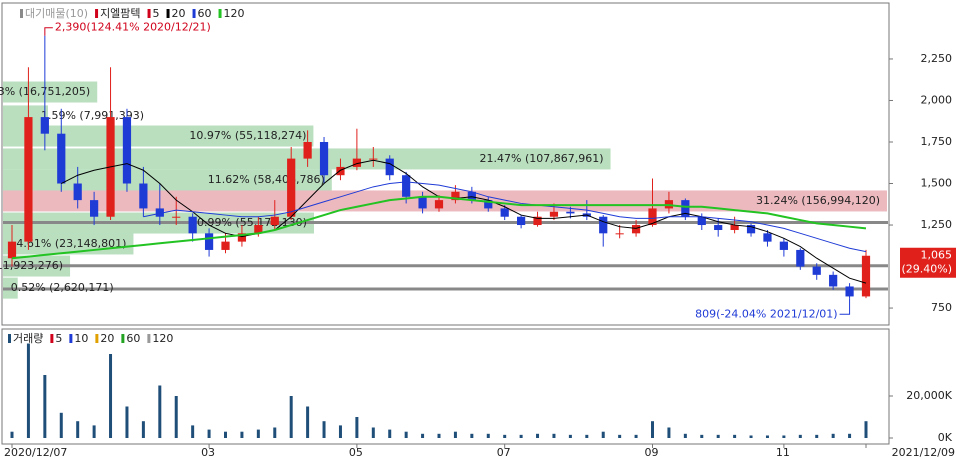 This screenshot has height=459, width=957. I want to click on y-tick-label: 0K, so click(945, 437).